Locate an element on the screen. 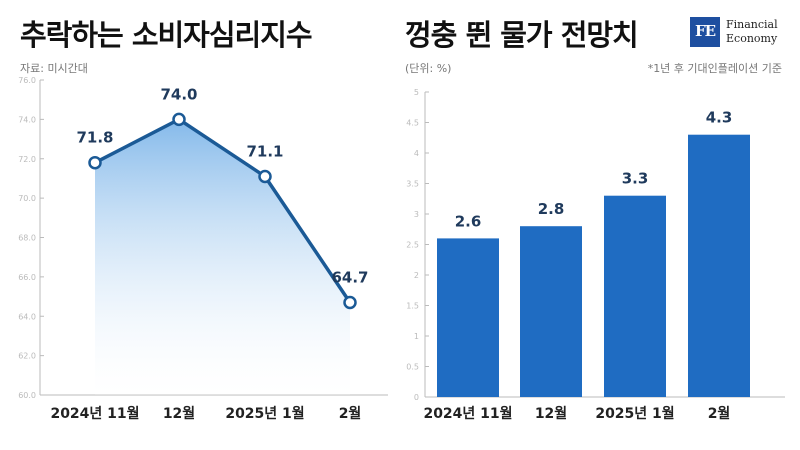 The image size is (800, 450). data-label: 74.0 is located at coordinates (178, 94).